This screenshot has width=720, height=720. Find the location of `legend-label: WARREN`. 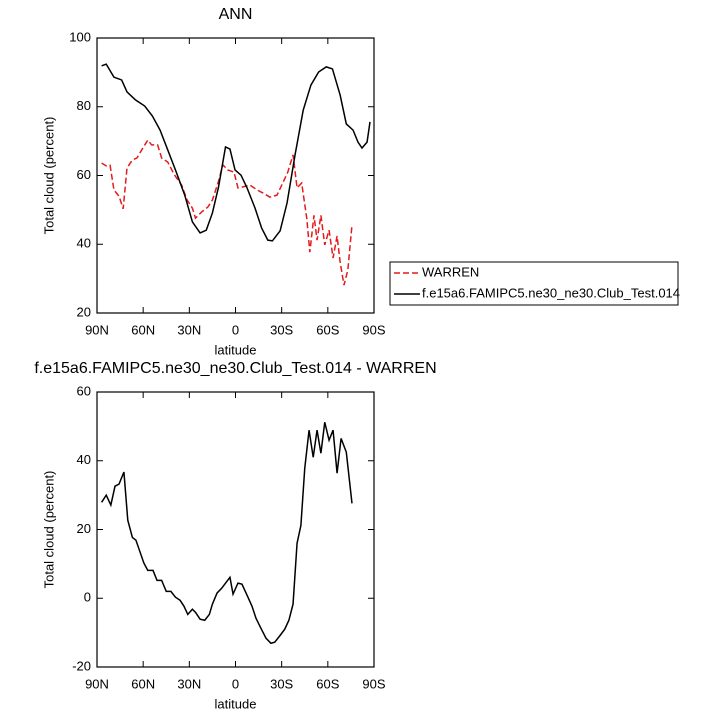

legend-label: WARREN is located at coordinates (450, 271).